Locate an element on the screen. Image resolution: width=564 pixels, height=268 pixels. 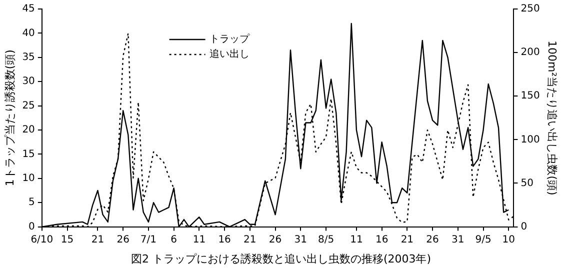
x-tick-label: 15 is located at coordinates (67, 240).